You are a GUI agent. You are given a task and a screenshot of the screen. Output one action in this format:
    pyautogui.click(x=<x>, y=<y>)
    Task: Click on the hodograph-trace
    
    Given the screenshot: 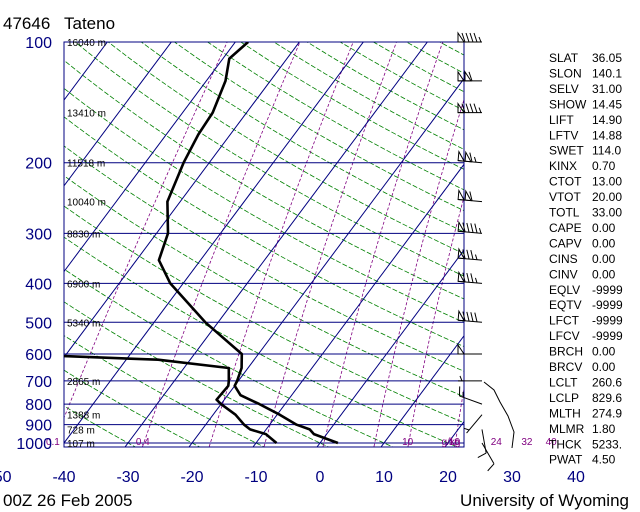 What is the action you would take?
    pyautogui.click(x=499, y=415)
    